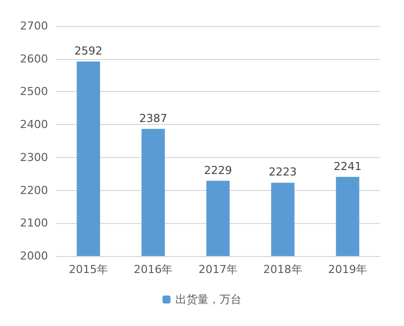 This screenshot has height=326, width=404. I want to click on x-tick-label: 2018年, so click(282, 269).